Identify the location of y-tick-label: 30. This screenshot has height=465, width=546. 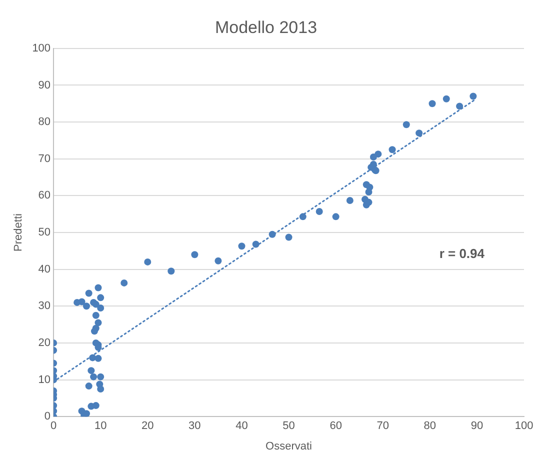
(44, 306).